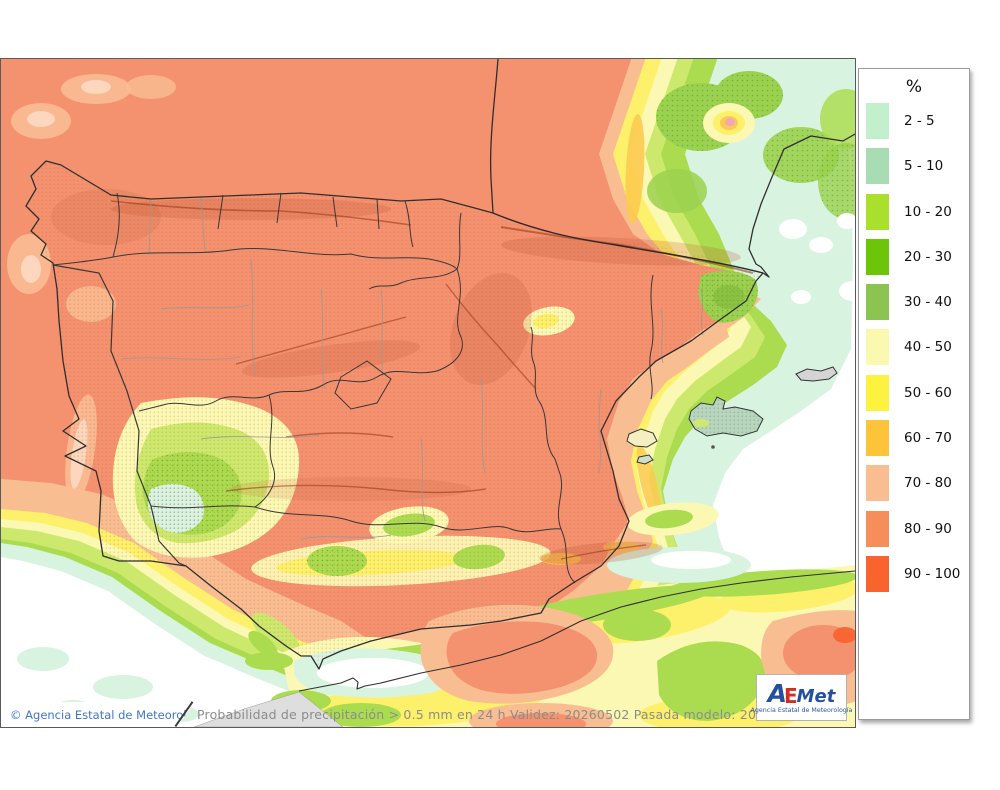 Image resolution: width=1000 pixels, height=790 pixels. I want to click on legend-item: 90 - 100, so click(917, 573).